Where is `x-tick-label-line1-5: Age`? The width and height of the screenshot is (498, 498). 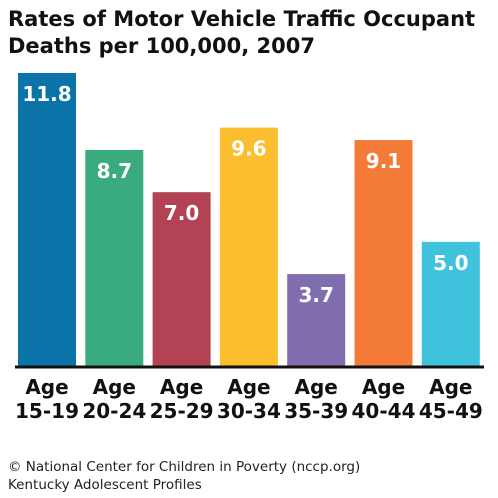
x-tick-label-line1-5: Age is located at coordinates (383, 387).